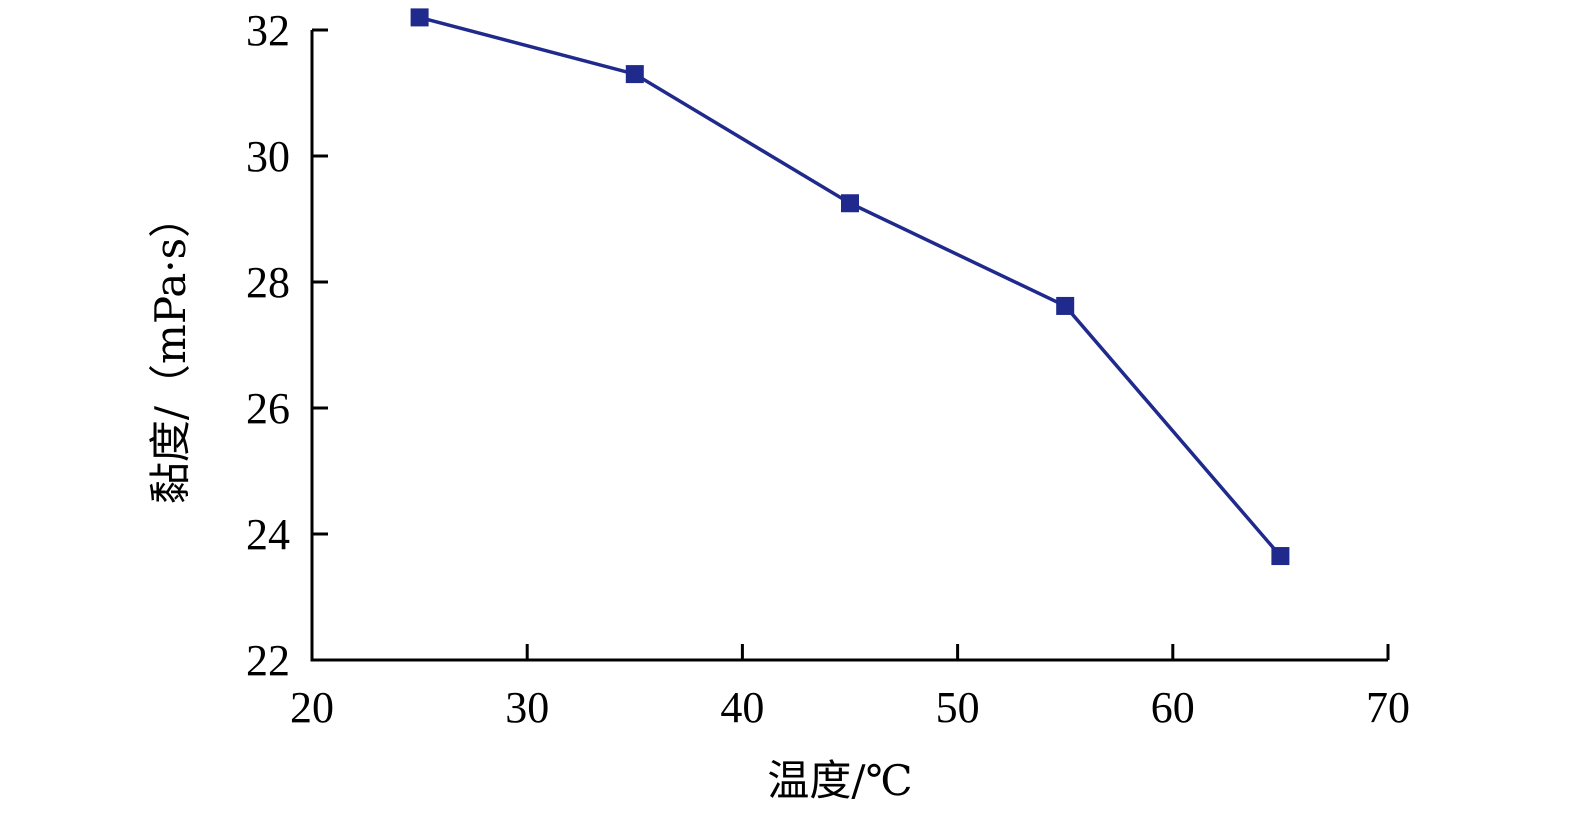 This screenshot has height=814, width=1575. What do you see at coordinates (527, 707) in the screenshot?
I see `x-tick-label: 30` at bounding box center [527, 707].